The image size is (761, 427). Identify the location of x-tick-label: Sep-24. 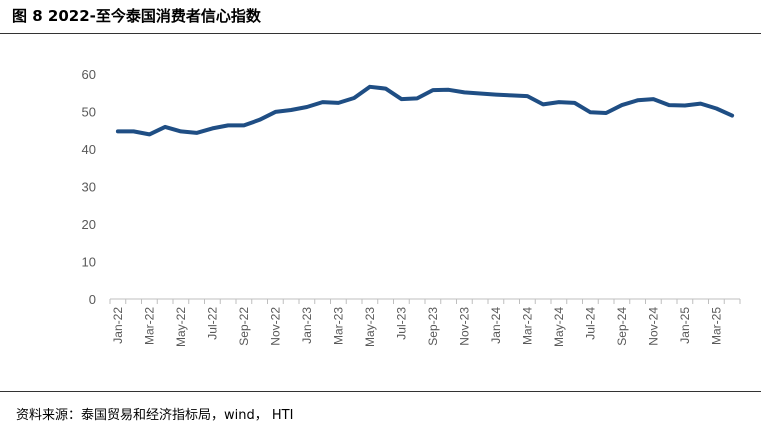
(622, 326).